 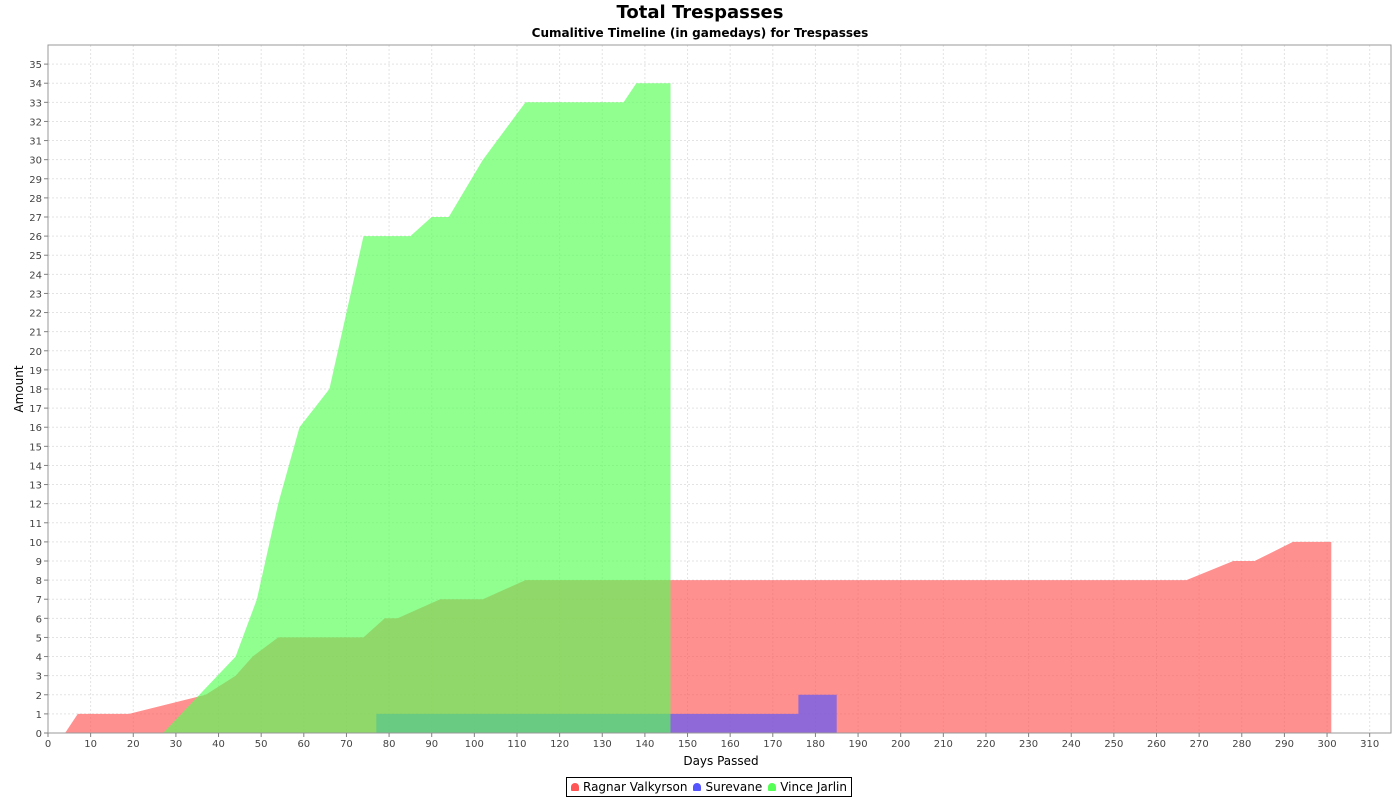 What do you see at coordinates (635, 787) in the screenshot?
I see `legend-label: Ragnar Valkyrson` at bounding box center [635, 787].